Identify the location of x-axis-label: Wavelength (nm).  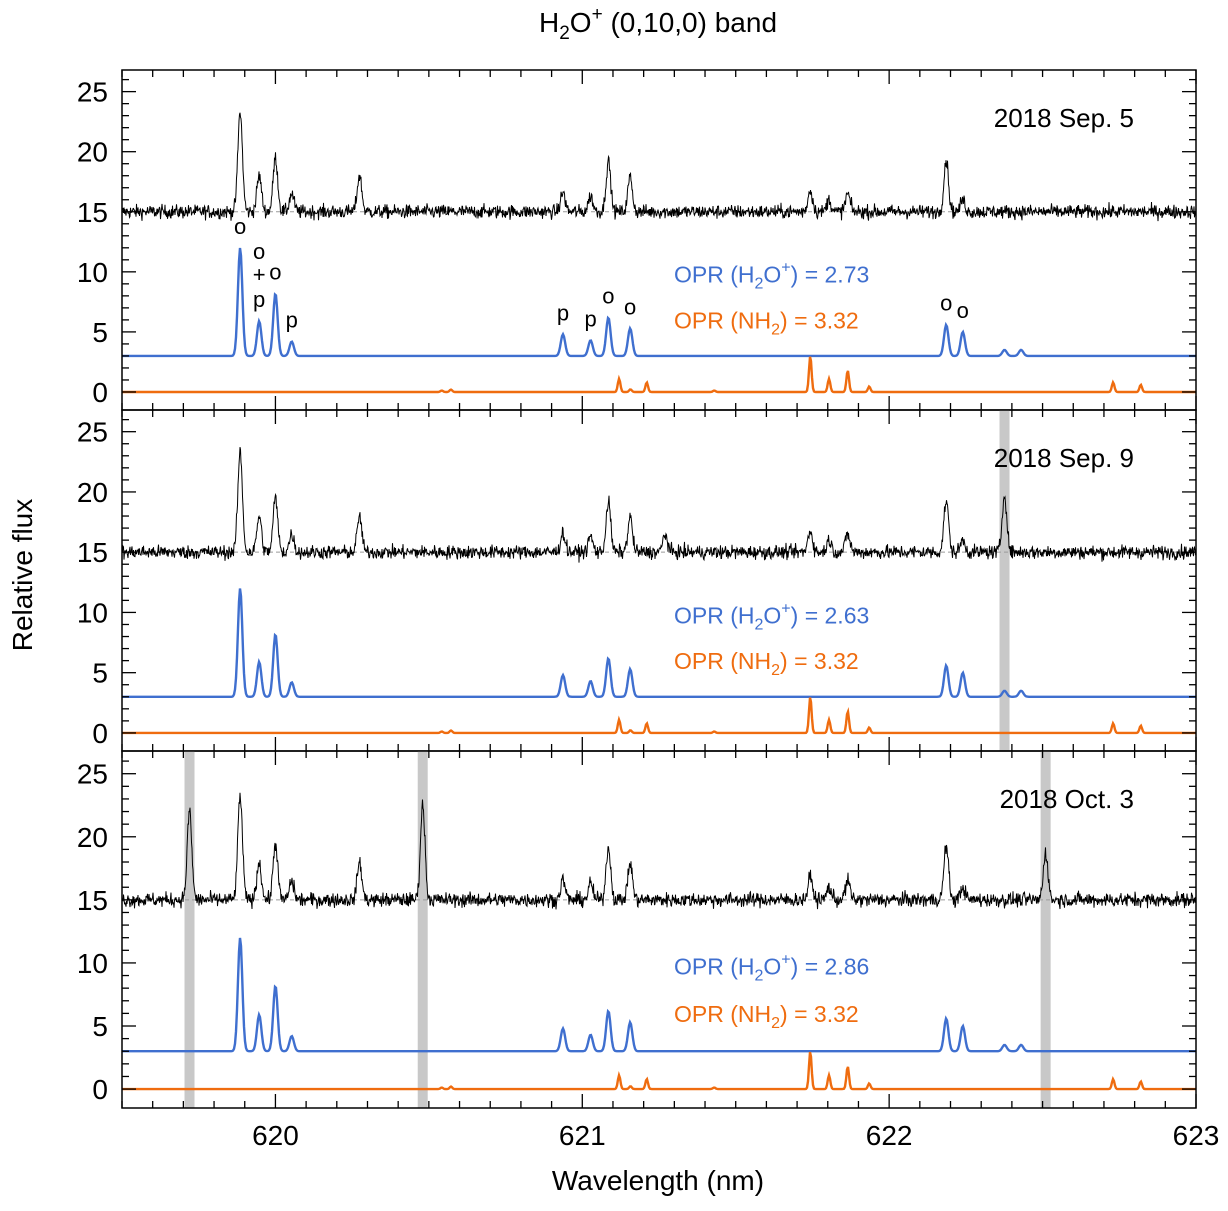
(658, 1180).